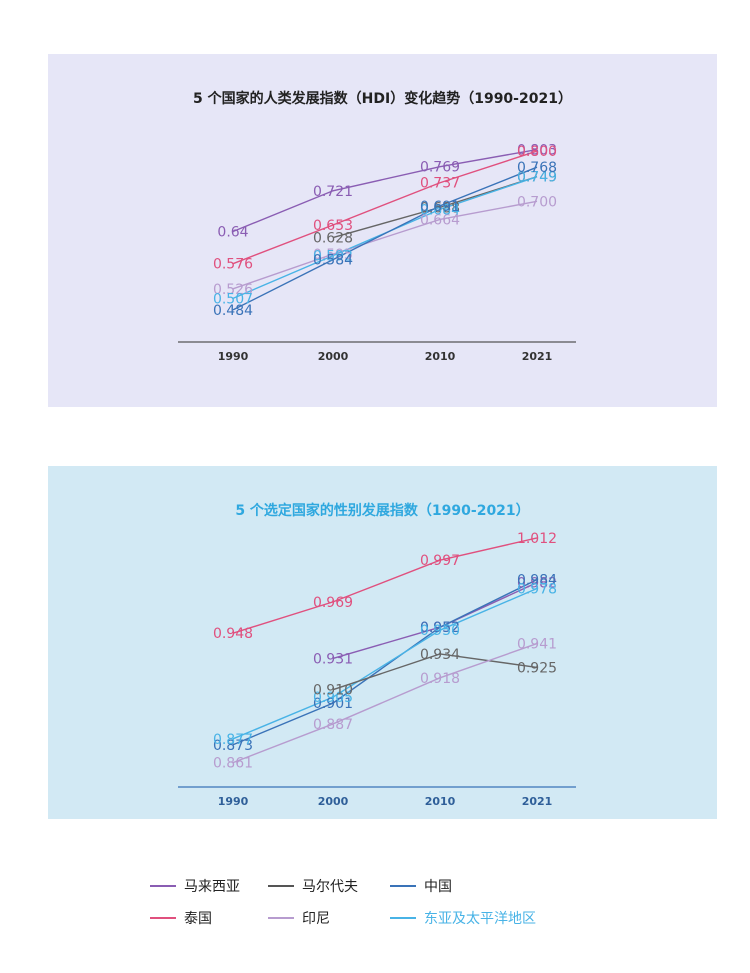 The image size is (750, 973). What do you see at coordinates (233, 764) in the screenshot?
I see `data-label: 0.861` at bounding box center [233, 764].